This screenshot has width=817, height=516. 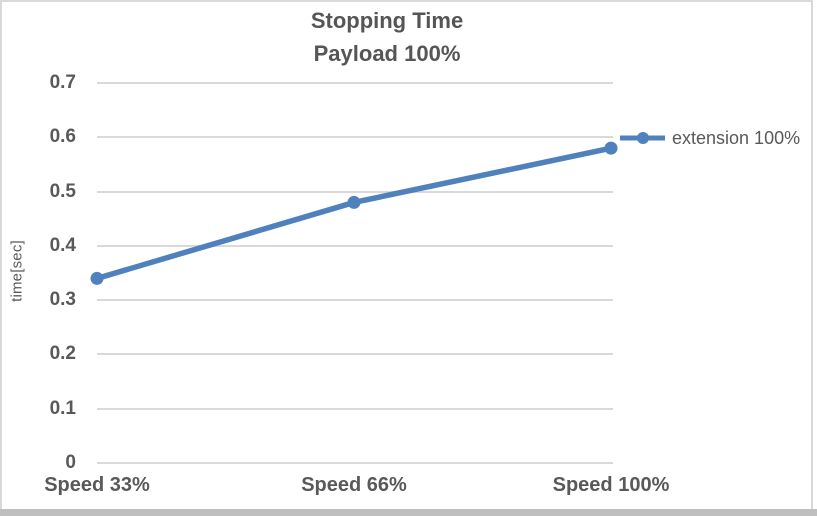 What do you see at coordinates (62, 408) in the screenshot?
I see `y-axis-tick-label: 0.1` at bounding box center [62, 408].